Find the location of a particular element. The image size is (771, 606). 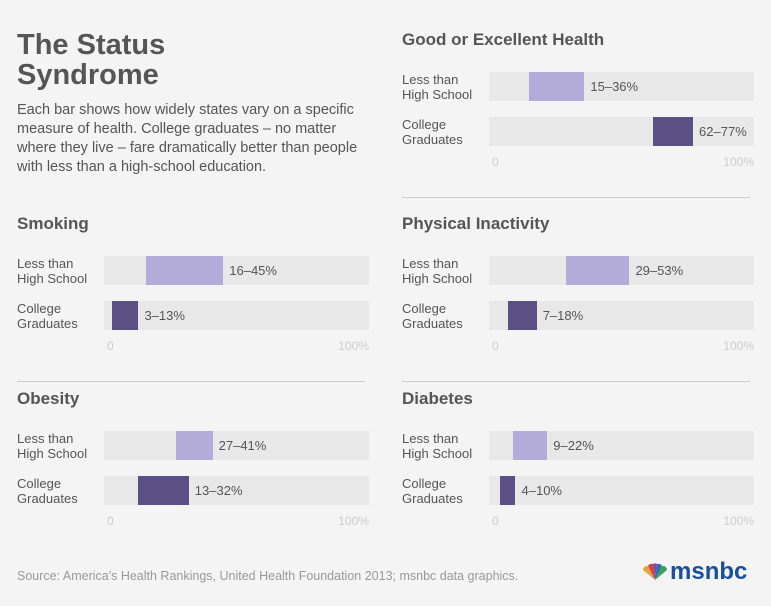

value-label: 15–36% is located at coordinates (614, 86).